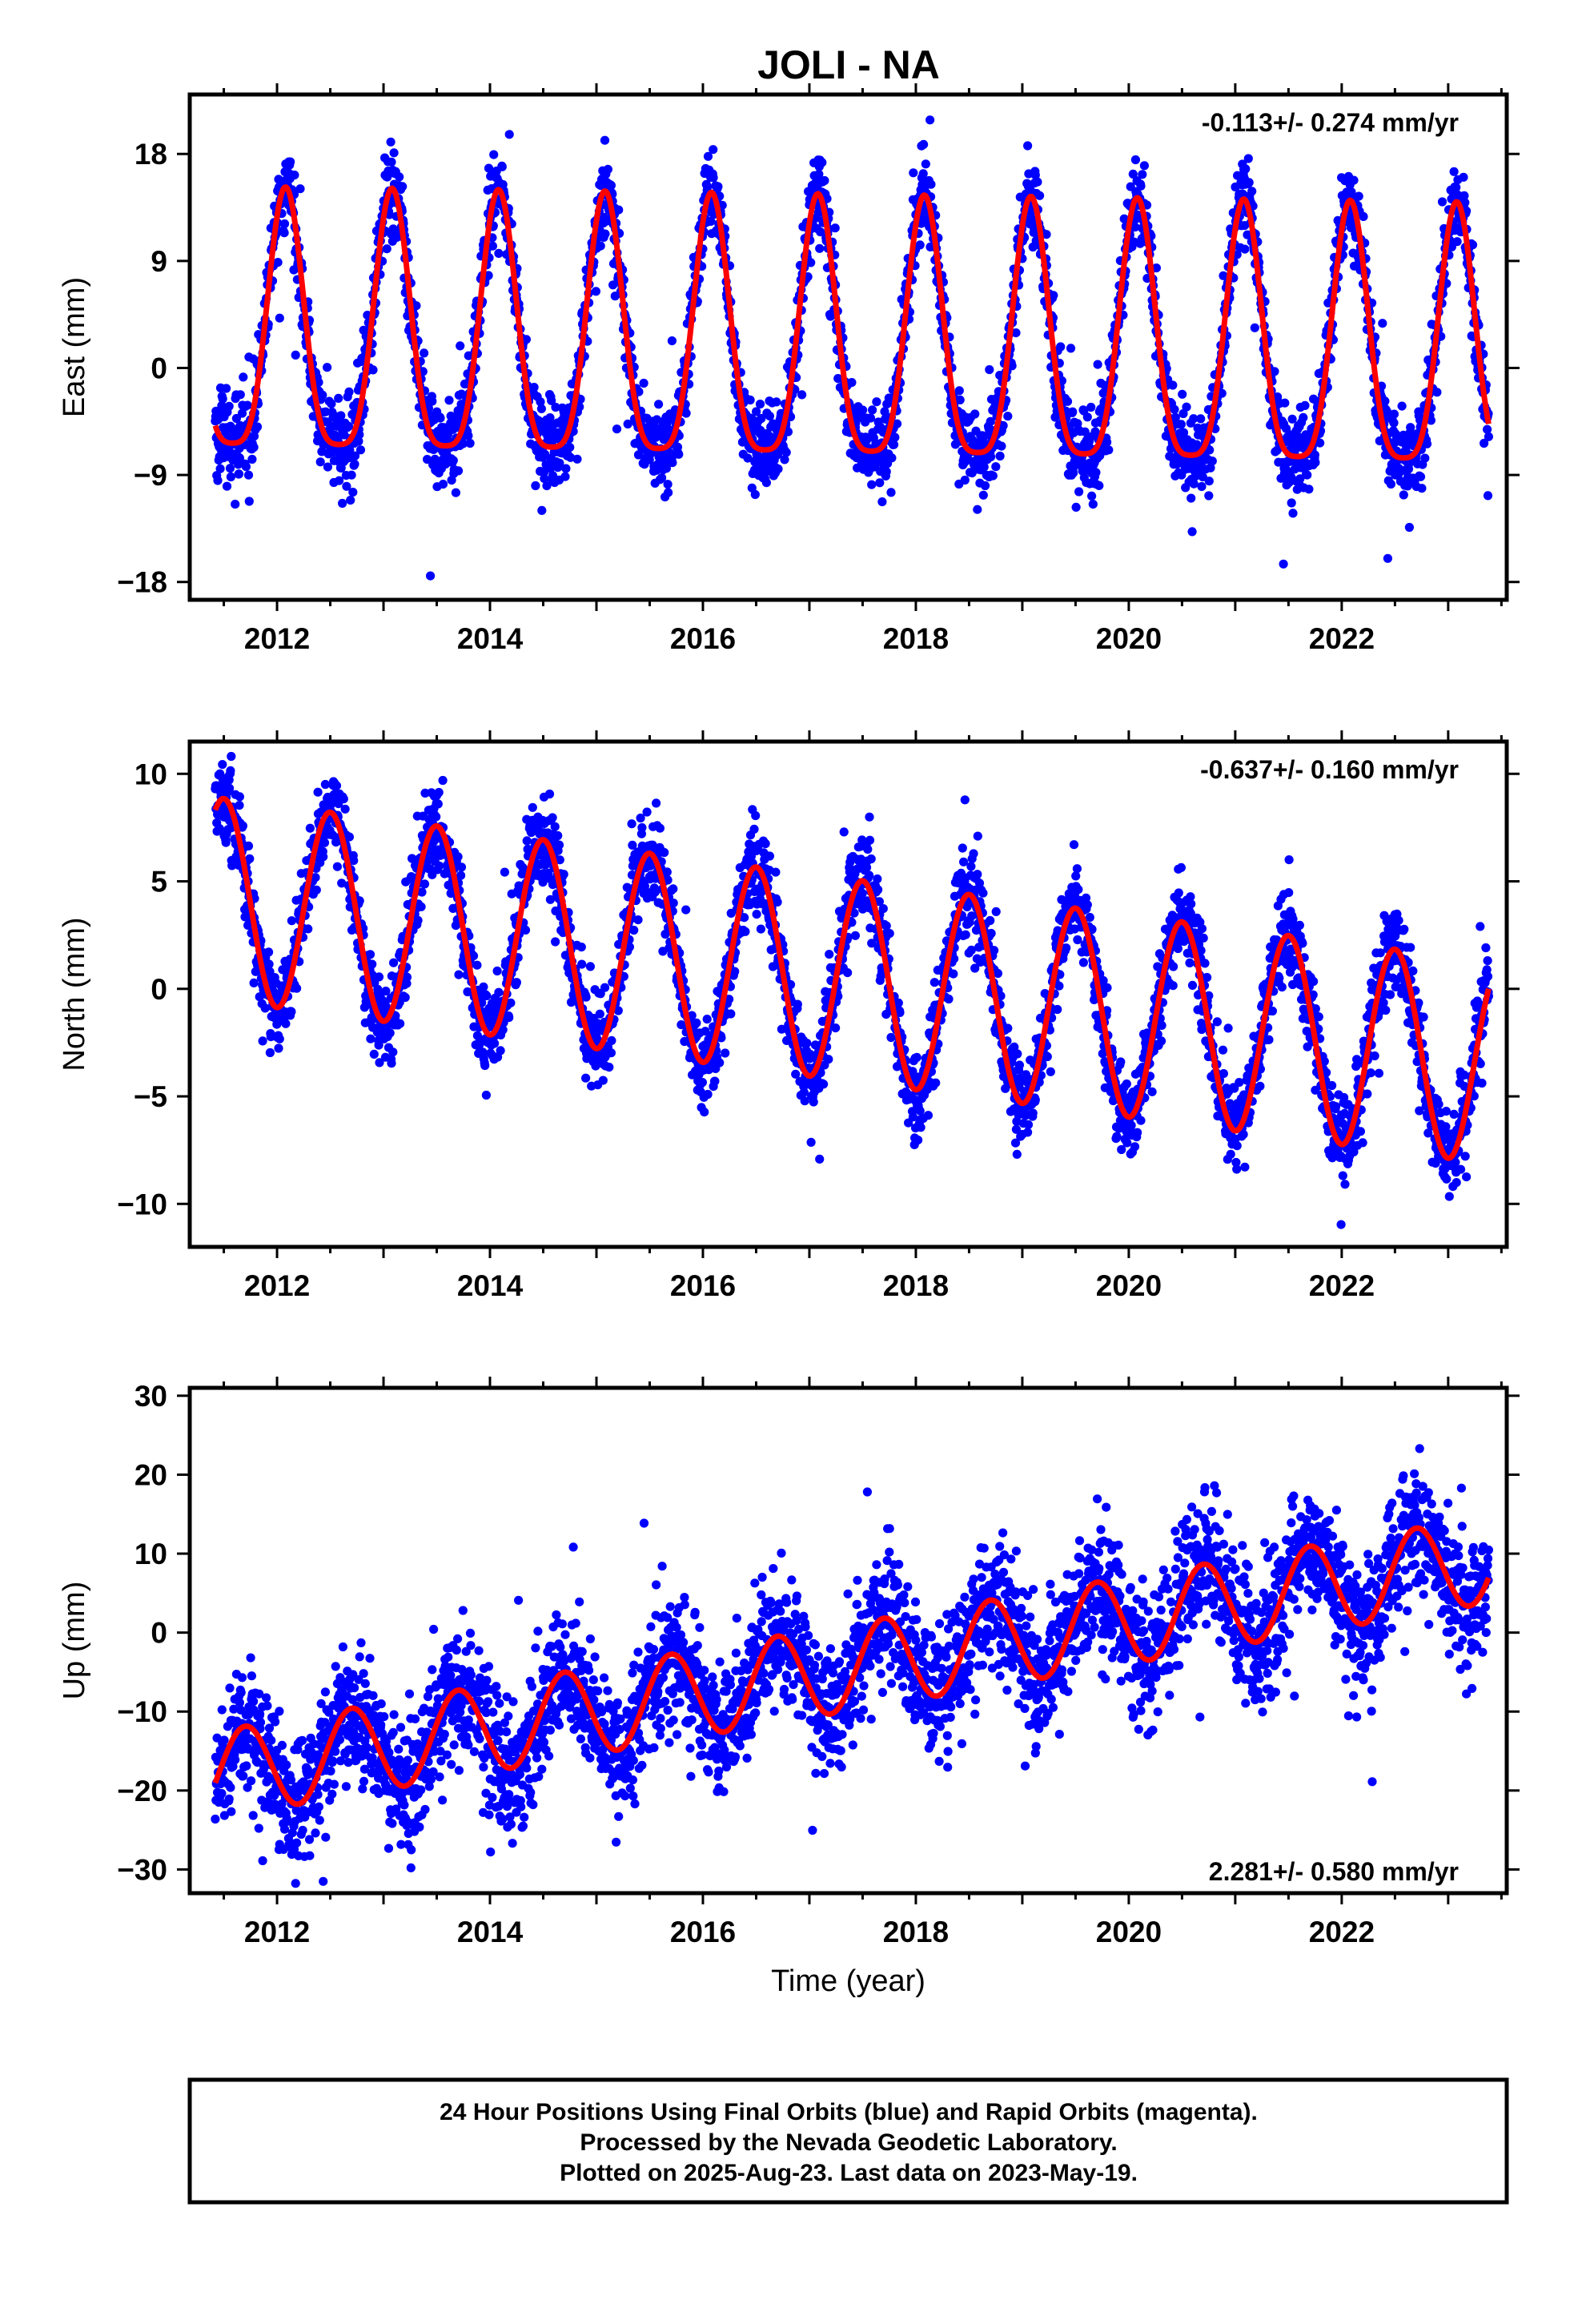  I want to click on x-tick-label: 2020, so click(1129, 638).